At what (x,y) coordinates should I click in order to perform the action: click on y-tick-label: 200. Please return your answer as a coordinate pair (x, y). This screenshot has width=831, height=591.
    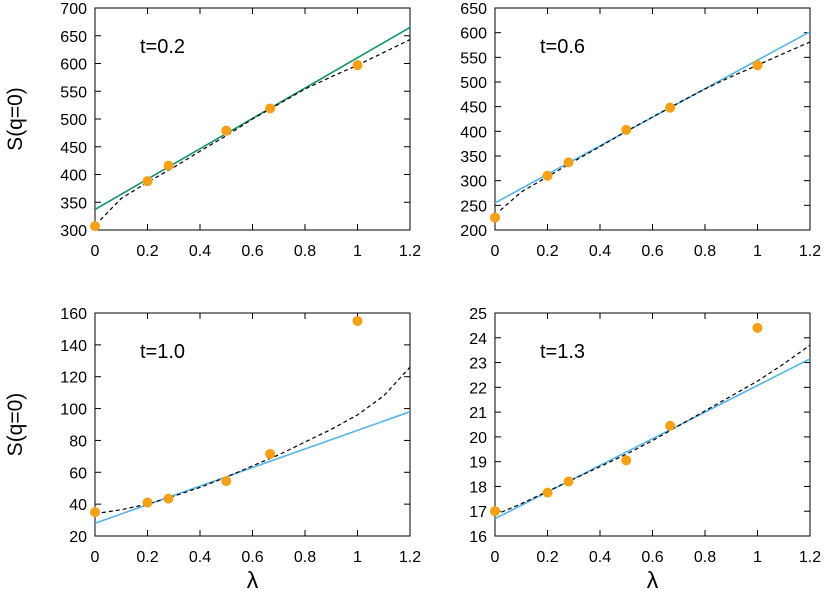
    Looking at the image, I should click on (473, 231).